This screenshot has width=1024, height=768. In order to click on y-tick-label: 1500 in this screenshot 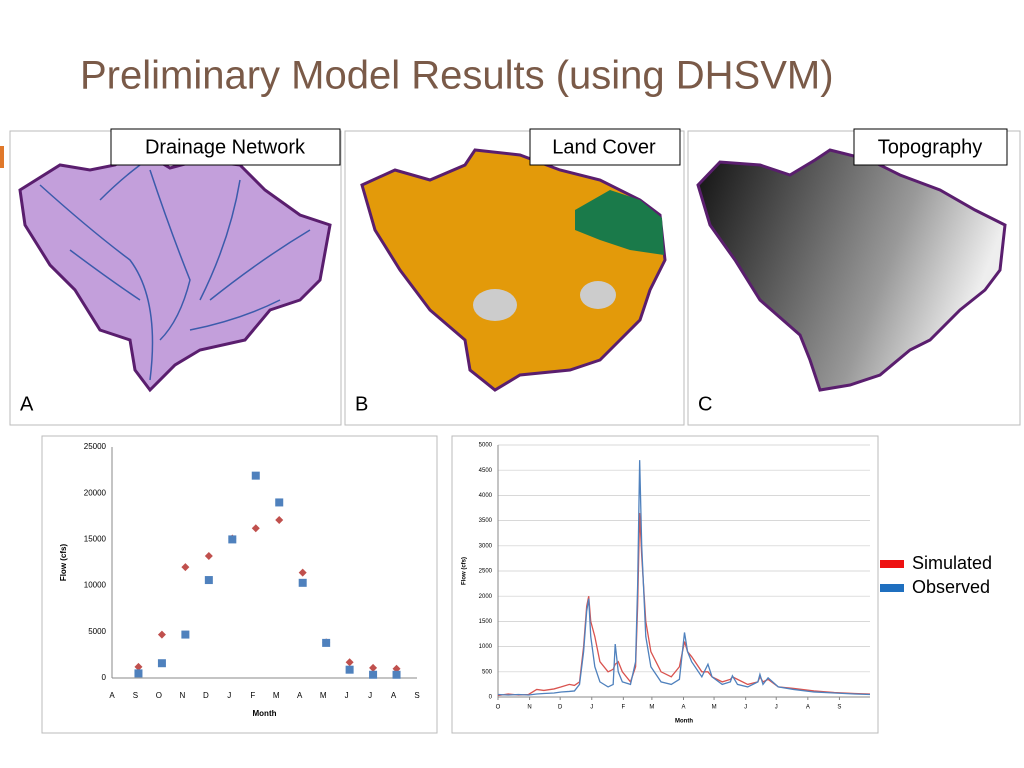, I will do `click(486, 622)`.